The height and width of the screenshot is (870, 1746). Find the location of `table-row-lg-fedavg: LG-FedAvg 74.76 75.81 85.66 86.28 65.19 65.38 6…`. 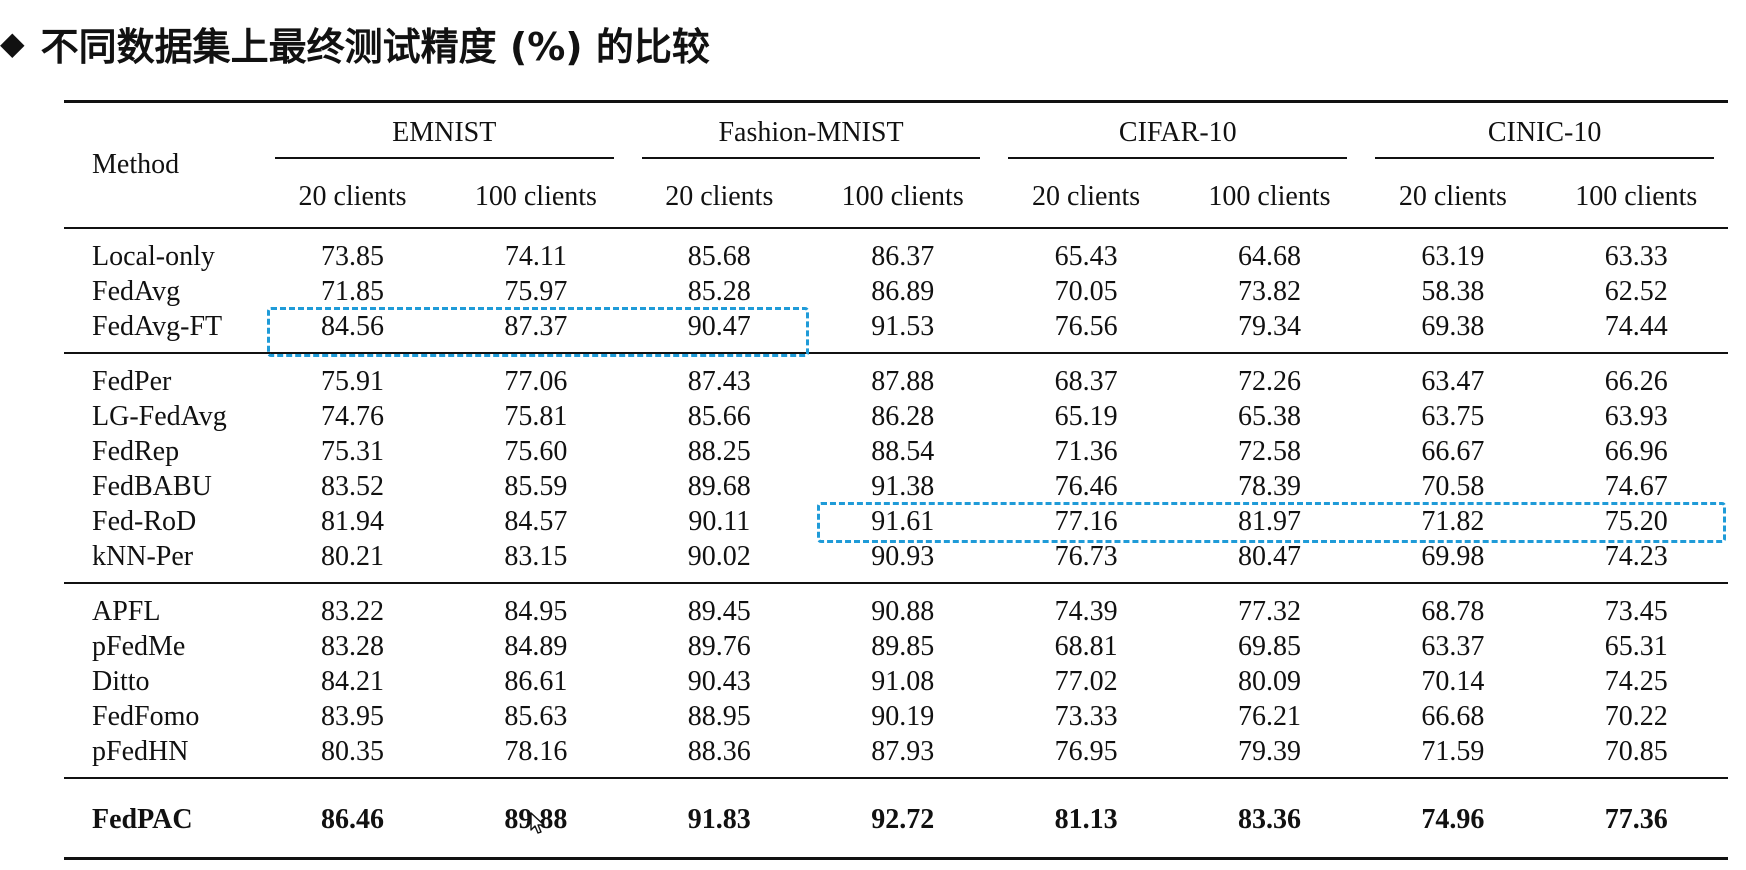

table-row-lg-fedavg: LG-FedAvg 74.76 75.81 85.66 86.28 65.19 65.38 6… is located at coordinates (896, 416).